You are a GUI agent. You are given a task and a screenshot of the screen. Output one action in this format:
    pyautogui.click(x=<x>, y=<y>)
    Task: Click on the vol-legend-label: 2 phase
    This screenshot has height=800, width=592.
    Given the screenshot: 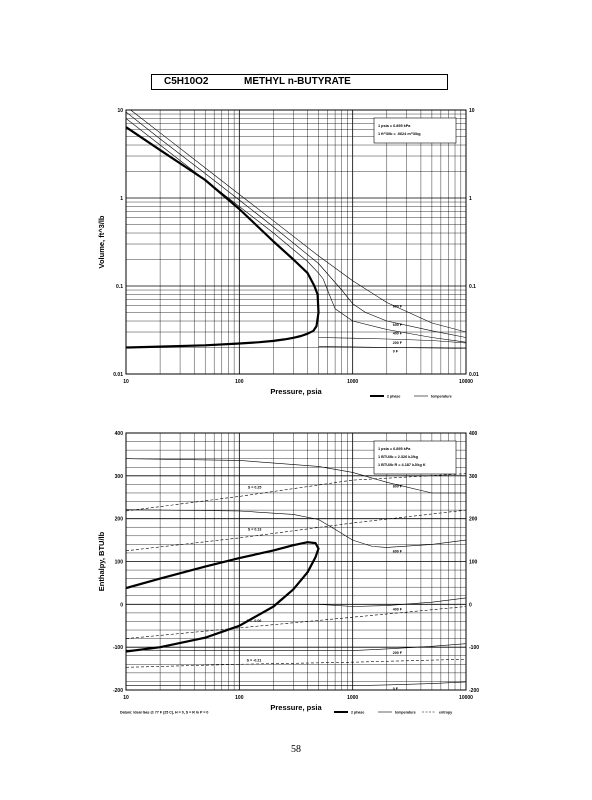 What is the action you would take?
    pyautogui.click(x=393, y=397)
    